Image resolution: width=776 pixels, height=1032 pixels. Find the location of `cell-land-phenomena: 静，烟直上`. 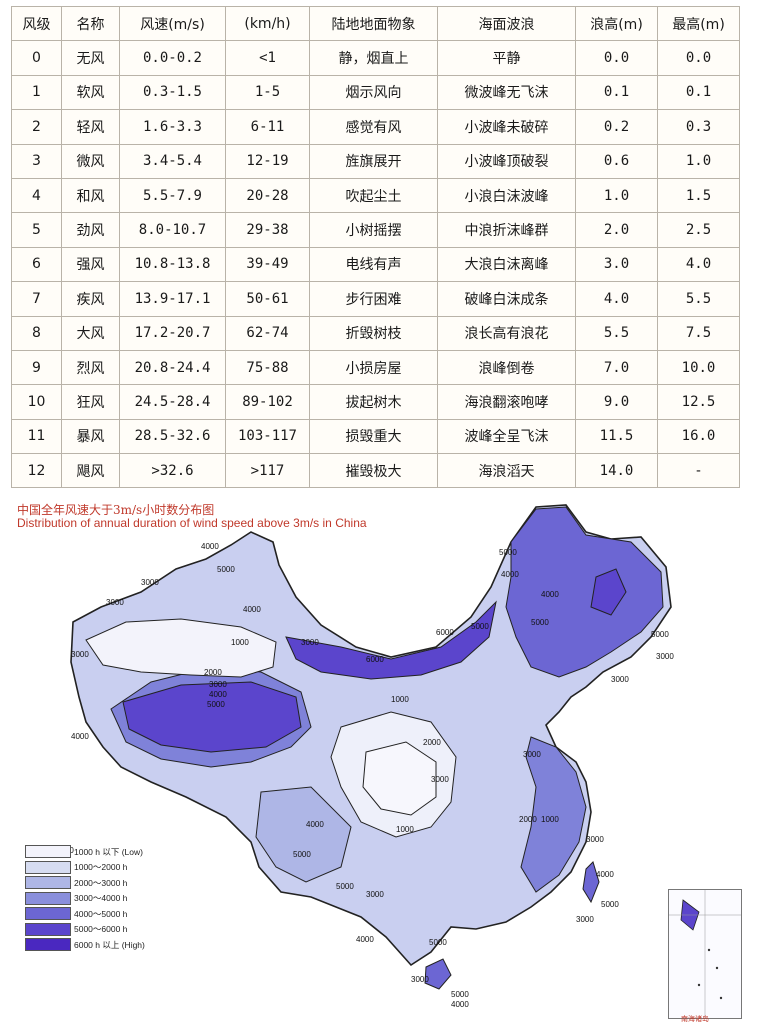

cell-land-phenomena: 静，烟直上 is located at coordinates (373, 58).